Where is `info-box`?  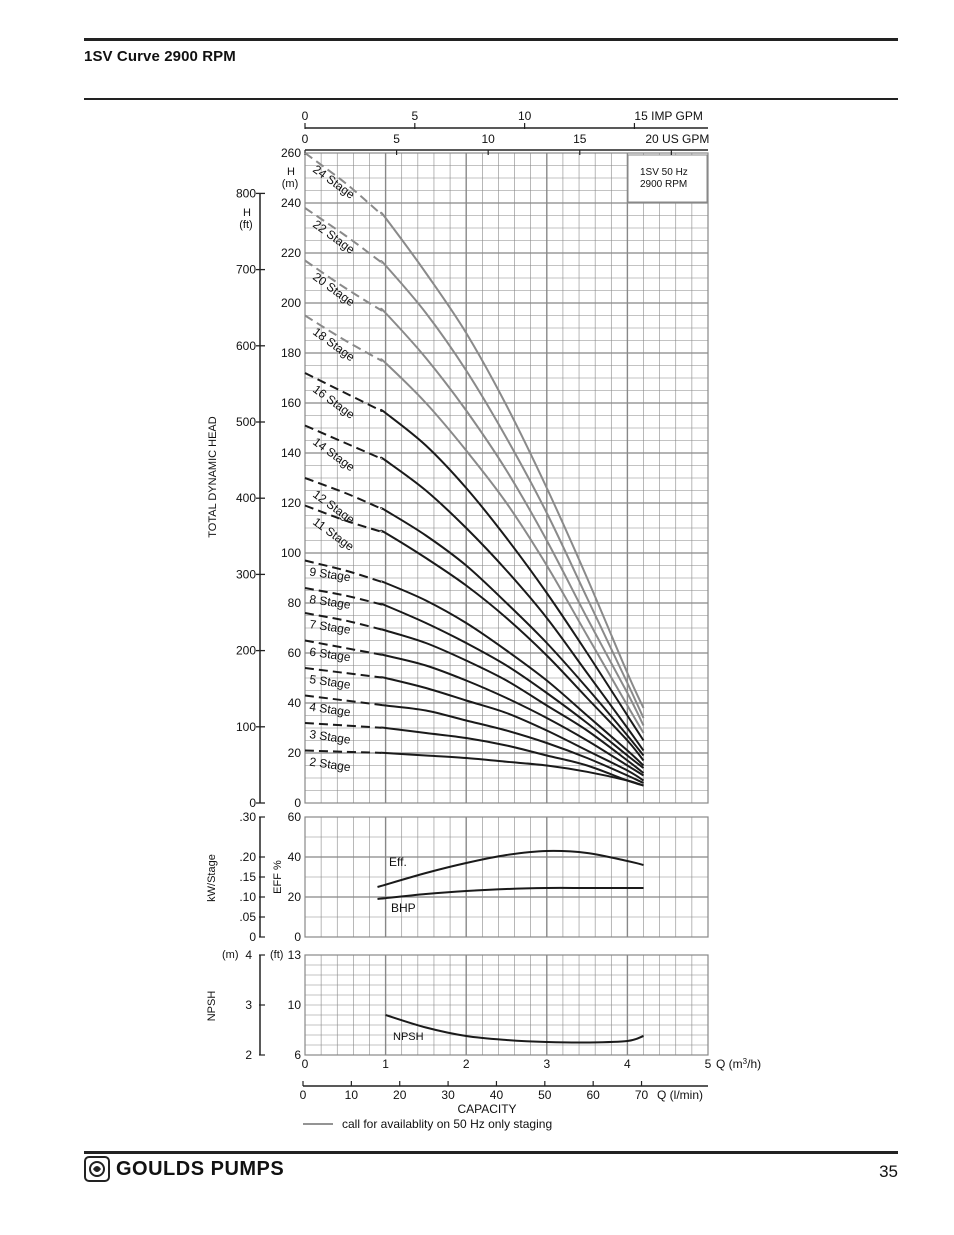 info-box is located at coordinates (667, 178).